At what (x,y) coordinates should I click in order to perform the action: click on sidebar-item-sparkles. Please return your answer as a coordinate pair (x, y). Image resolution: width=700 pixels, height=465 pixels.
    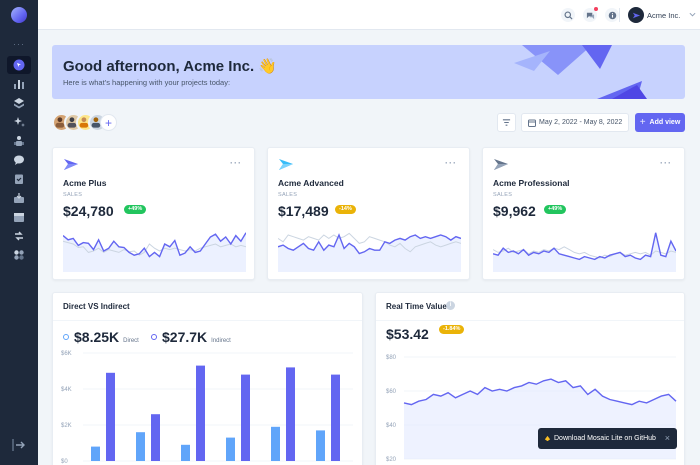
    Looking at the image, I should click on (19, 122).